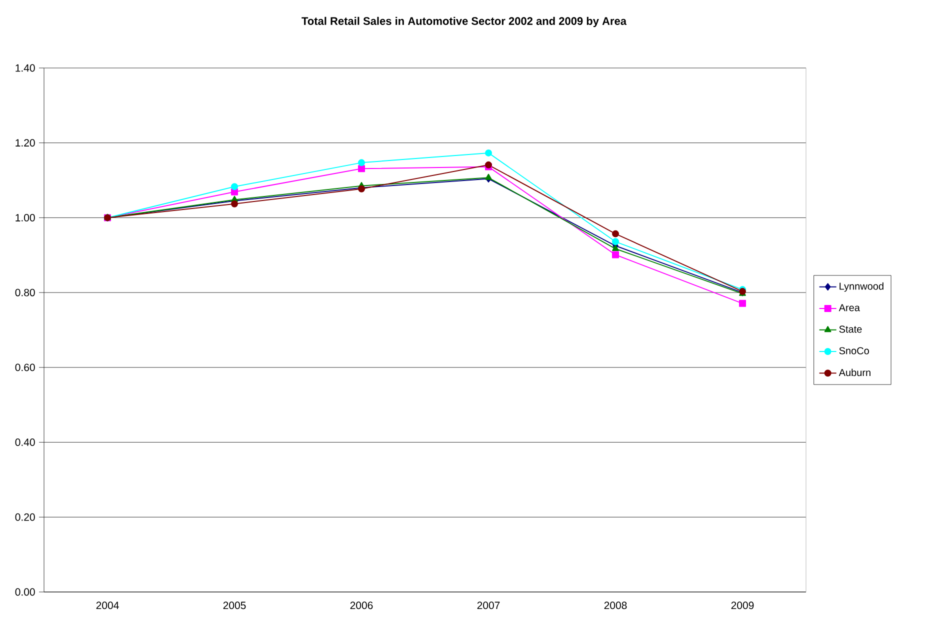 This screenshot has height=619, width=929. I want to click on y-tick-label: 0.20, so click(25, 517).